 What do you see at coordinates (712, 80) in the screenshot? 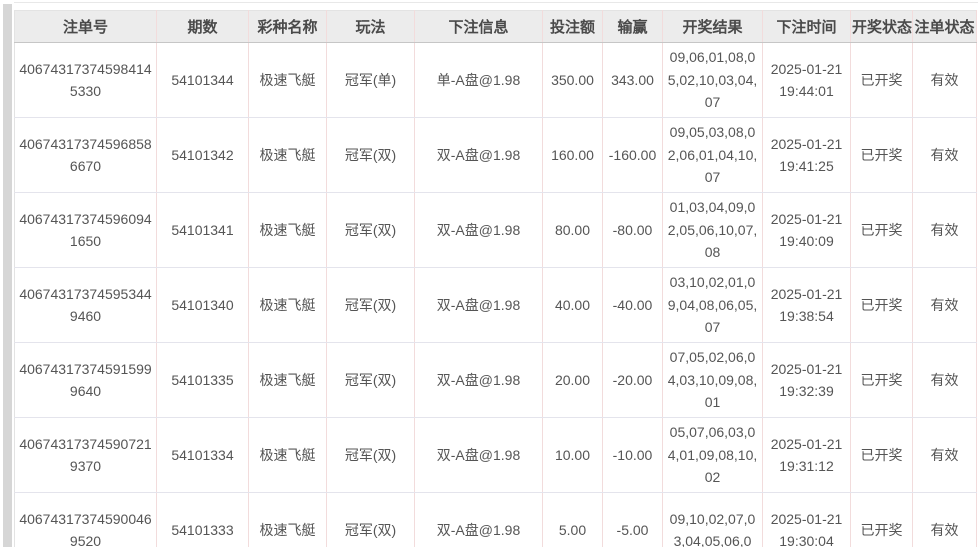
I see `cell-result: 09,06,01,08,05,02,10,03,04,07` at bounding box center [712, 80].